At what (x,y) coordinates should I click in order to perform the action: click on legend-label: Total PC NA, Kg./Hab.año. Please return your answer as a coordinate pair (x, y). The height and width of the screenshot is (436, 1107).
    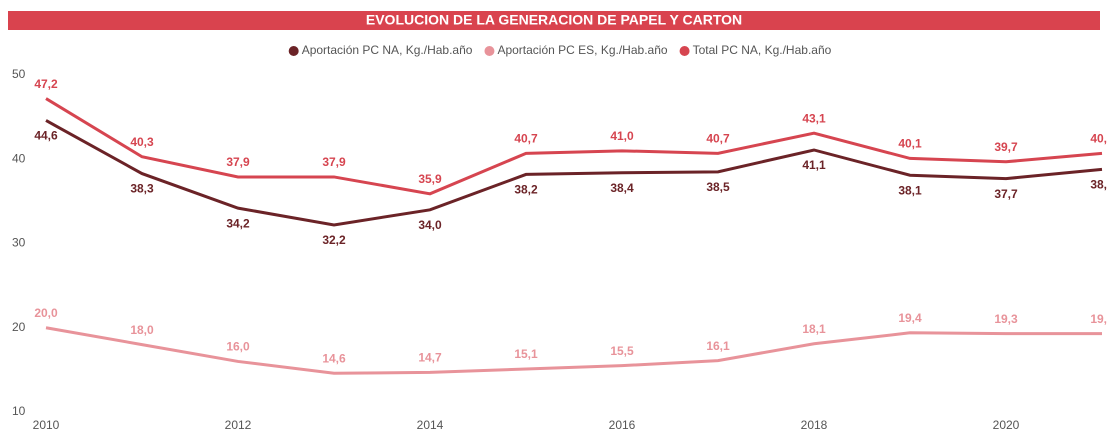
    Looking at the image, I should click on (762, 50).